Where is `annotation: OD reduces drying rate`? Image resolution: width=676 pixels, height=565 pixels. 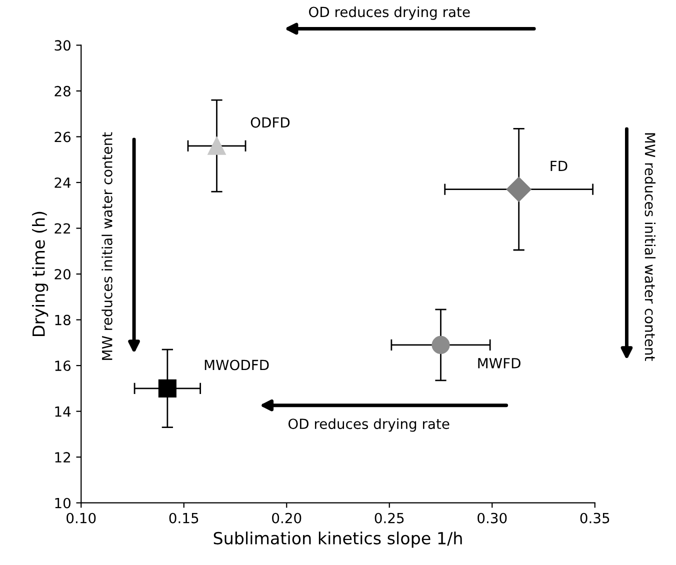 annotation: OD reduces drying rate is located at coordinates (369, 425).